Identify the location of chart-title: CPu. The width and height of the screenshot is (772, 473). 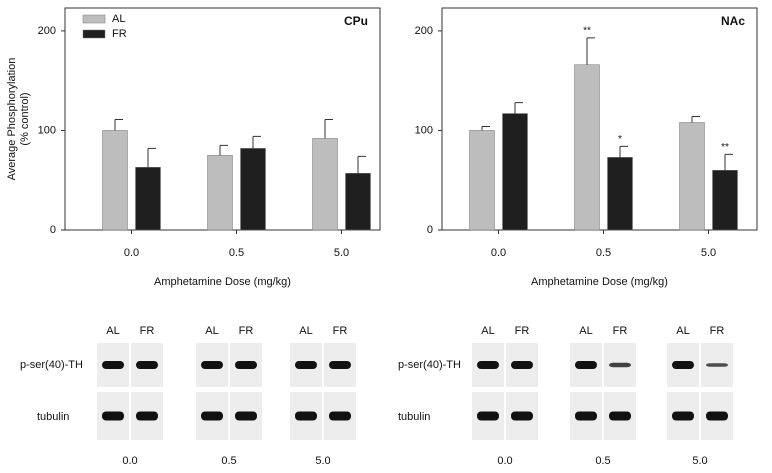
(356, 21).